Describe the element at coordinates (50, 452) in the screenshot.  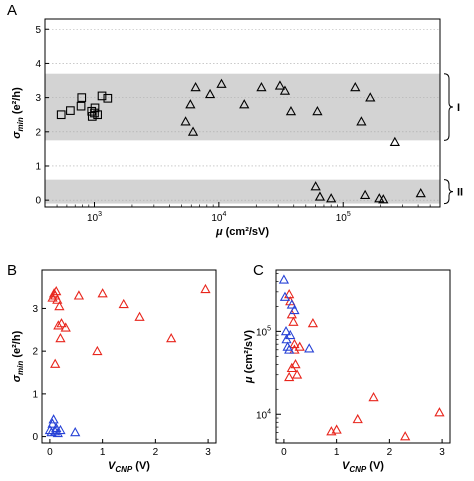
I see `x-tick-label-b-0: 0` at that location.